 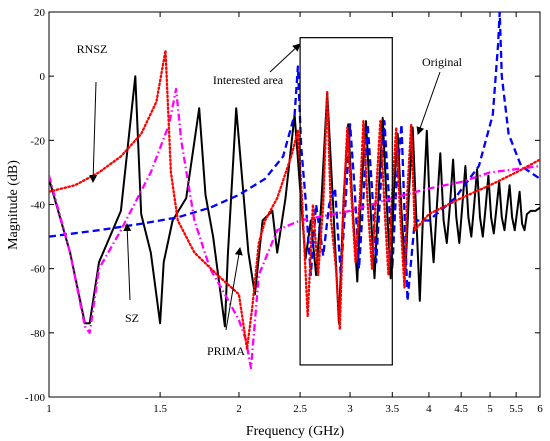 I want to click on x-tick-label: 4.5, so click(x=461, y=409).